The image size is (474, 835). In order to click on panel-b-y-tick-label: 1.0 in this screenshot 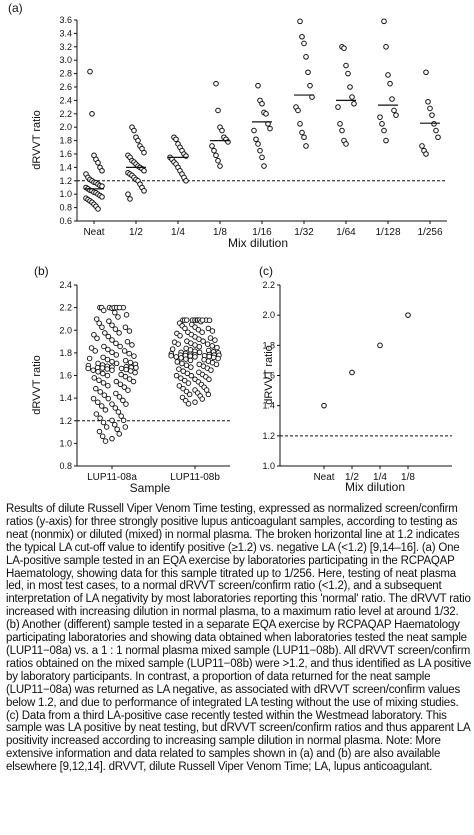, I will do `click(65, 443)`.